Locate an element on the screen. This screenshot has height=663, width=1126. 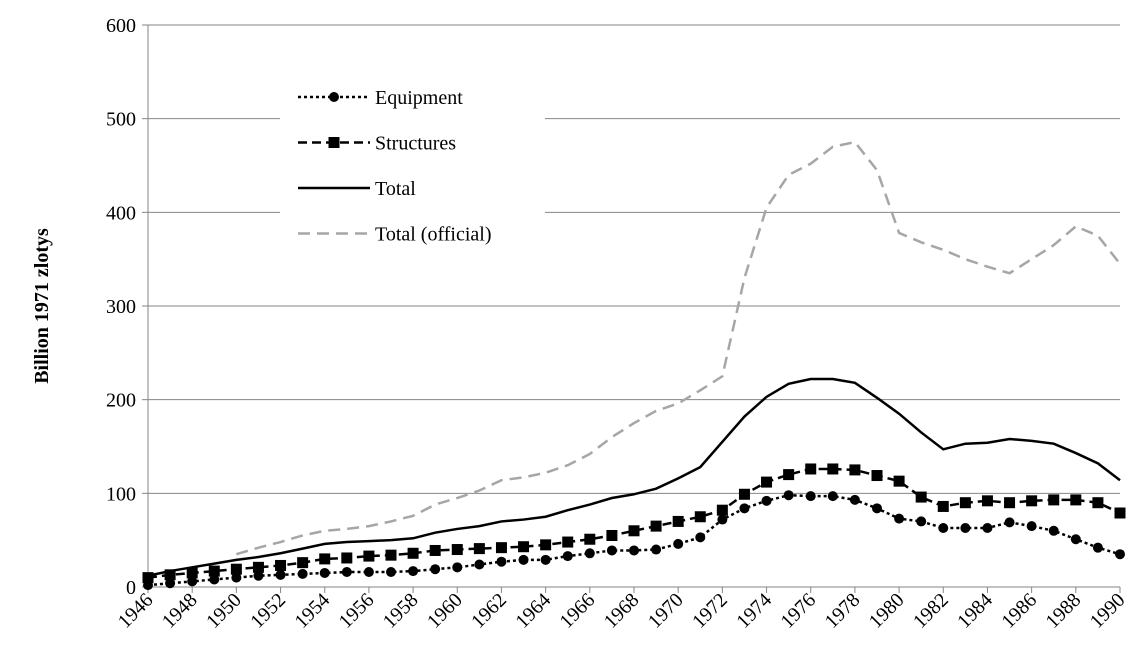
x-tick-label: 1958 is located at coordinates (401, 611).